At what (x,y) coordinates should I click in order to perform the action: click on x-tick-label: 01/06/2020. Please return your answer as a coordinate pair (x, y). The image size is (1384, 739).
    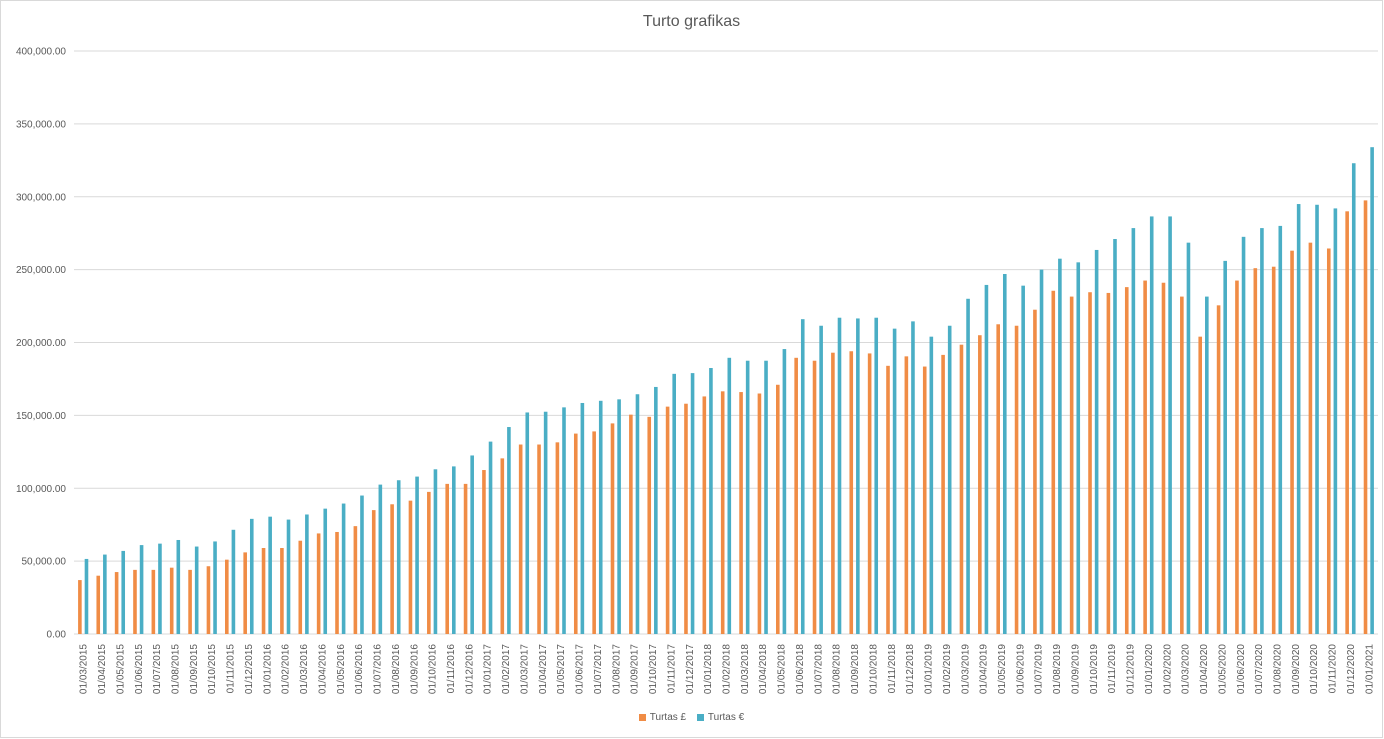
    Looking at the image, I should click on (1241, 669).